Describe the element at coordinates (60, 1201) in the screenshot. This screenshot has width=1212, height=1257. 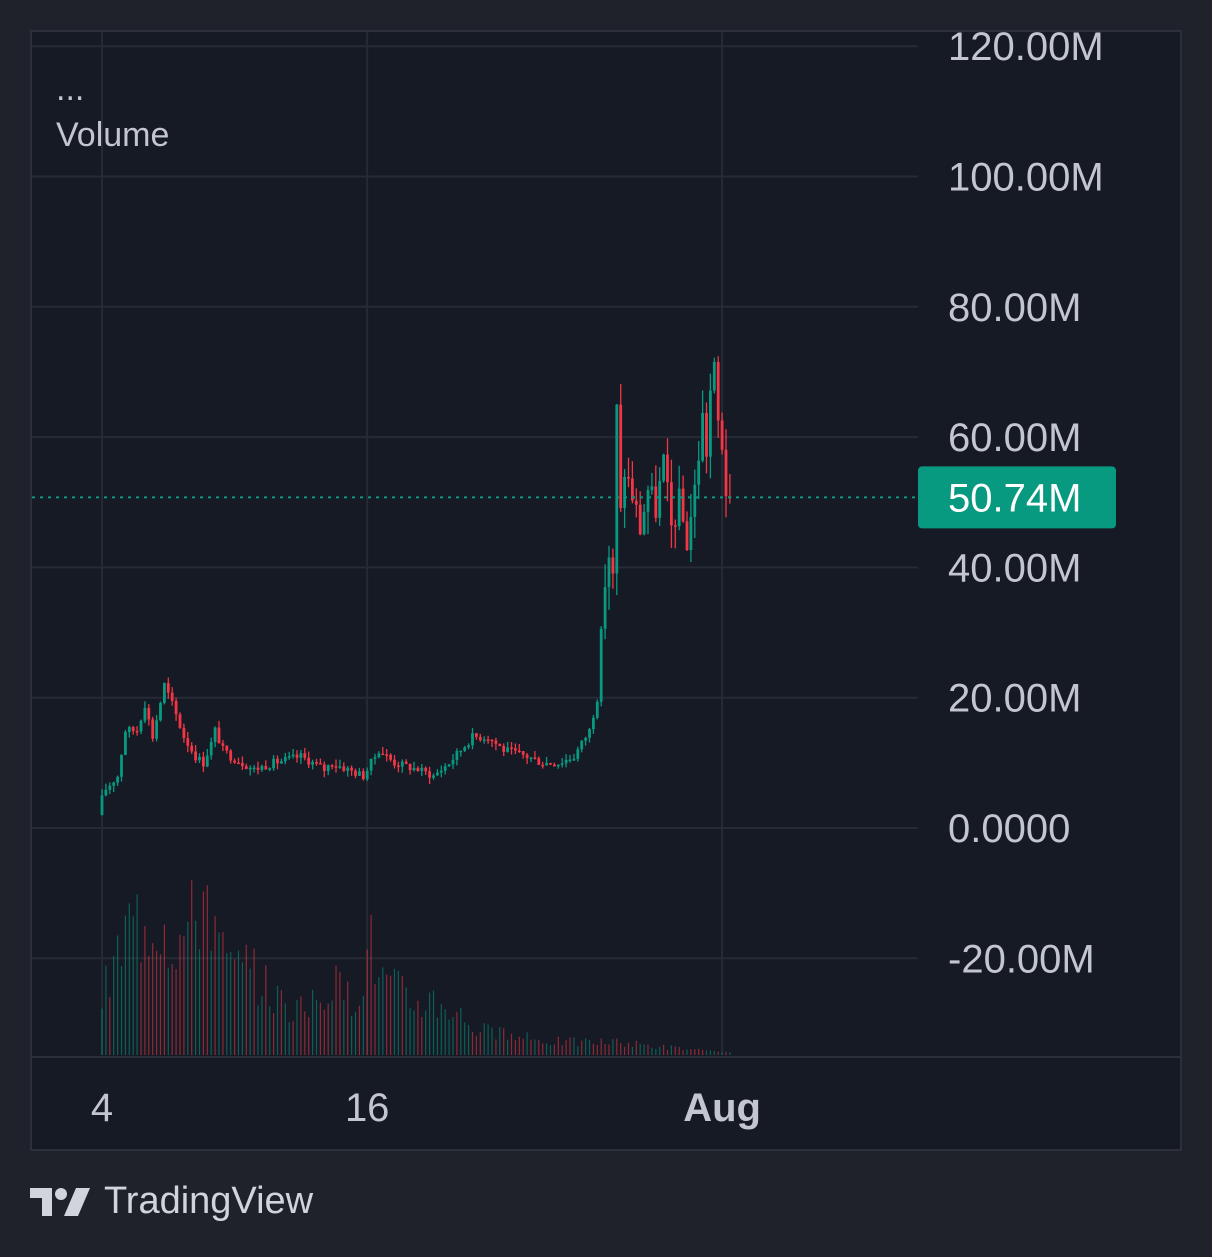
I see `tradingview-logo-icon` at that location.